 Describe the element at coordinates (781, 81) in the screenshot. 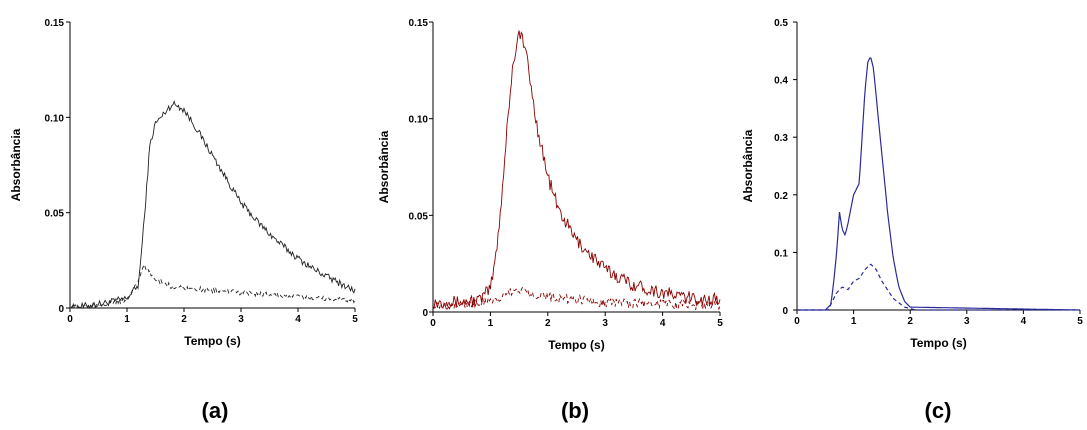

I see `y-tick-label: 0.4` at that location.